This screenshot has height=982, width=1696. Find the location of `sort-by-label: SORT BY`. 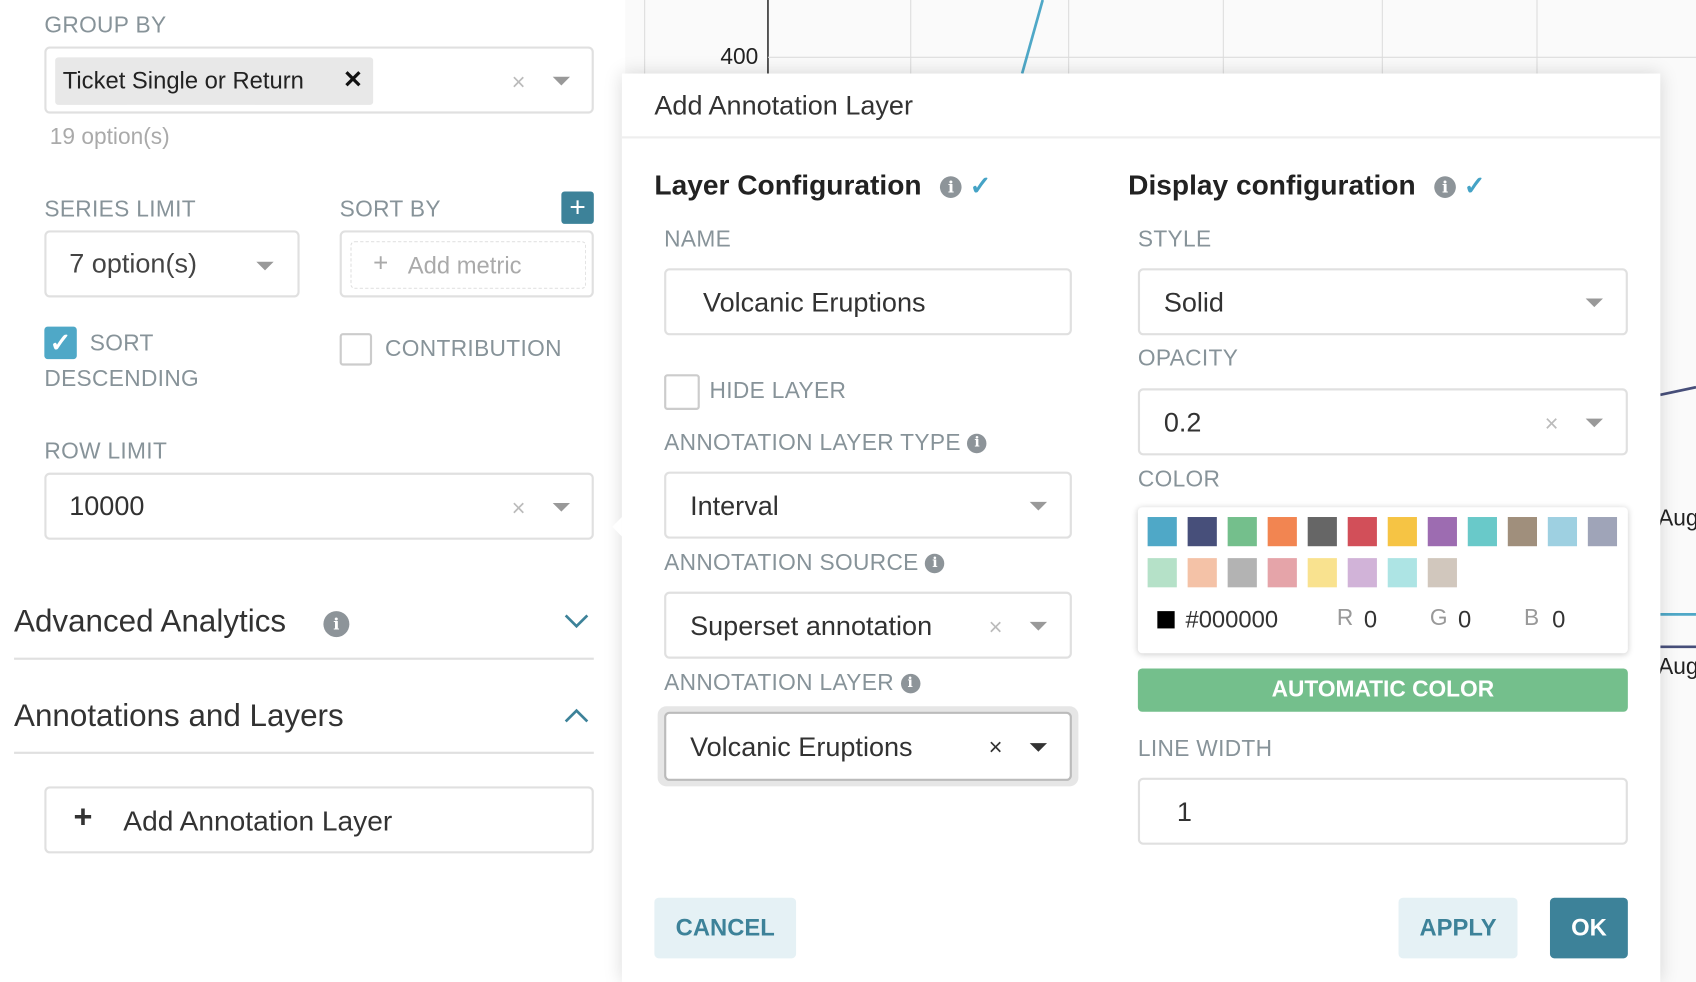

sort-by-label: SORT BY is located at coordinates (390, 209).